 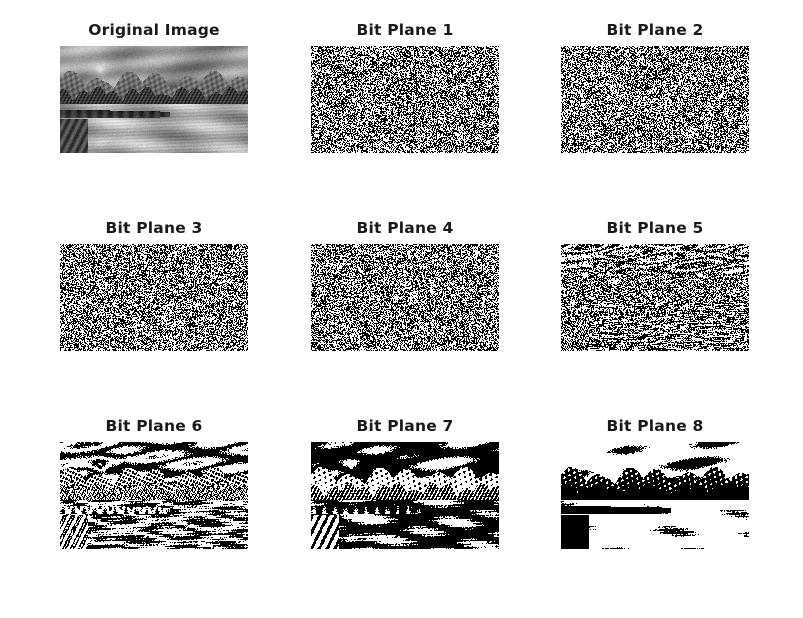 I want to click on bit-plane-3-image, so click(x=154, y=297).